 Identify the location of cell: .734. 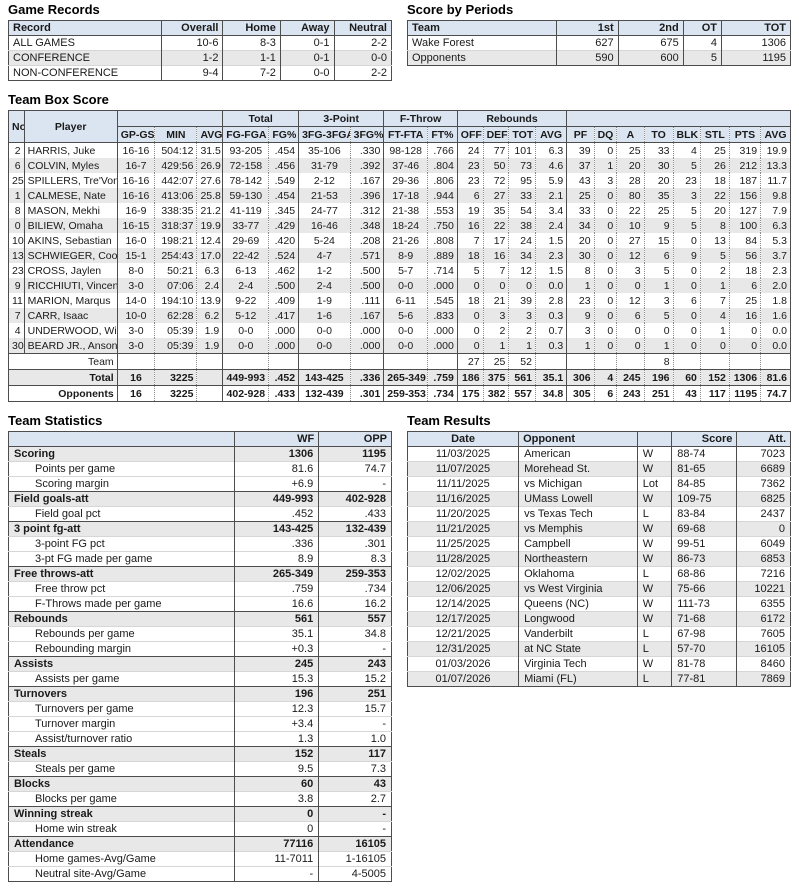
(355, 589).